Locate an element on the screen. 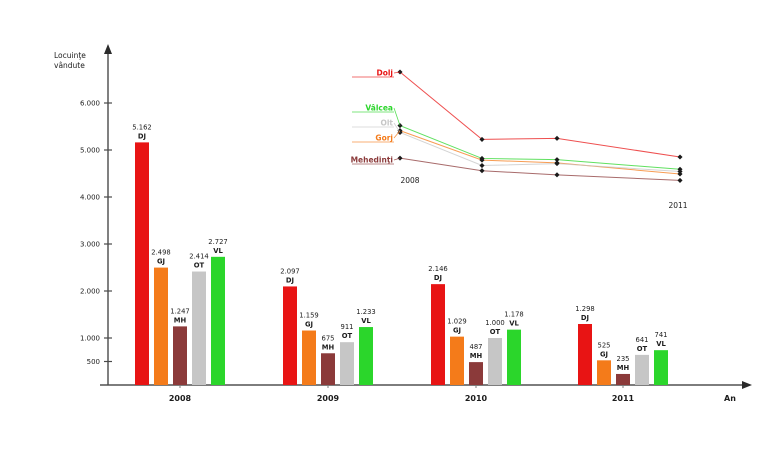 The image size is (764, 459). y-tick-label: 3.000 is located at coordinates (90, 245).